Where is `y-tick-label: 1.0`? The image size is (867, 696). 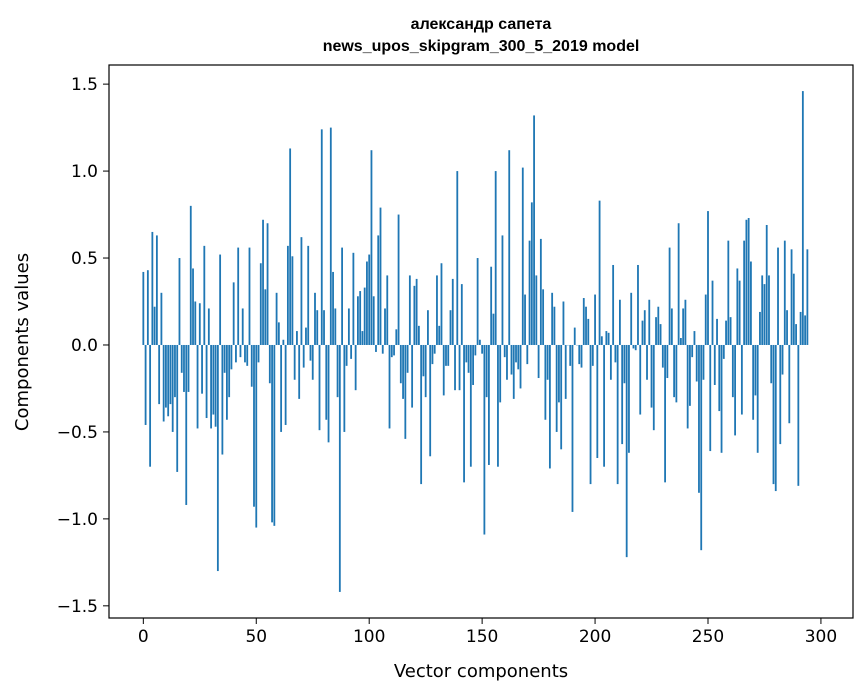
y-tick-label: 1.0 is located at coordinates (84, 172).